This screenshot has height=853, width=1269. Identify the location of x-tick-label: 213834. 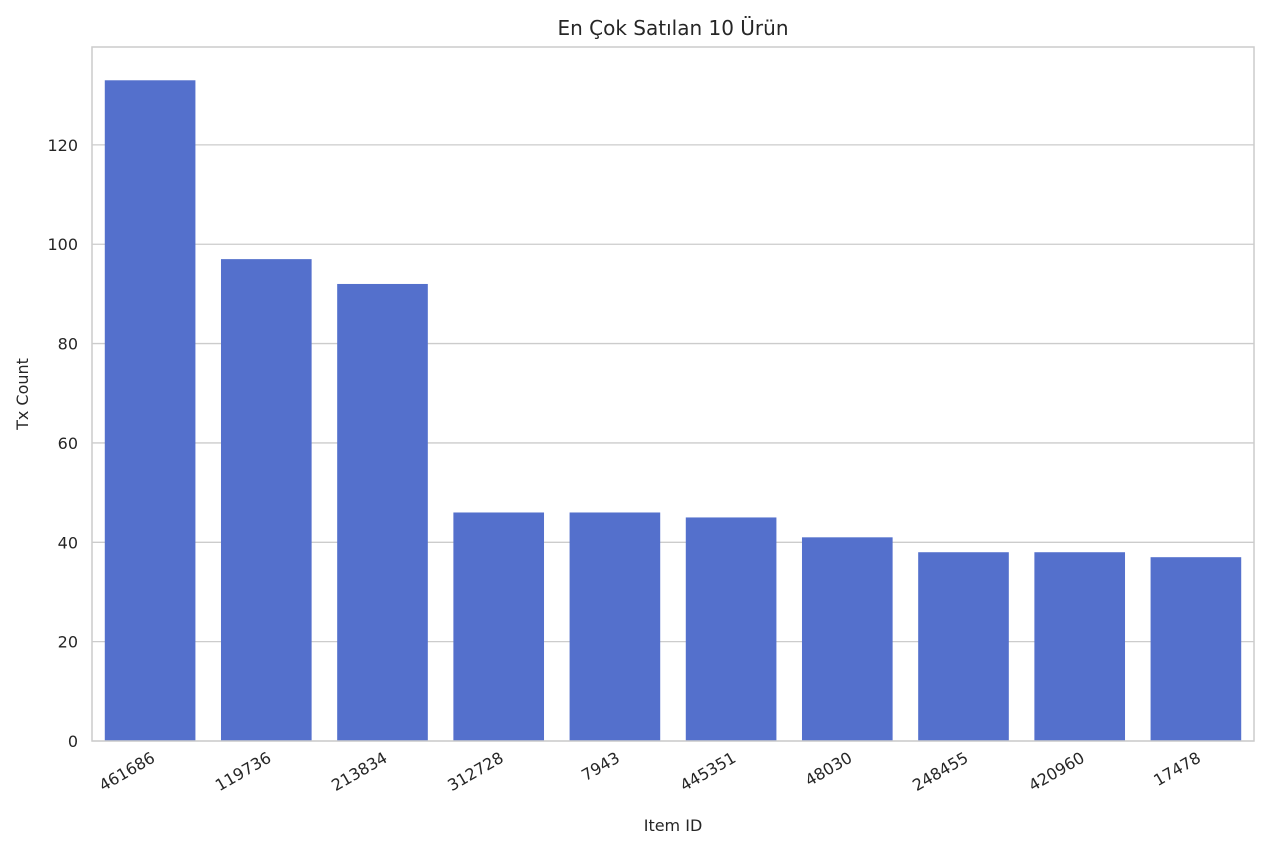
(359, 771).